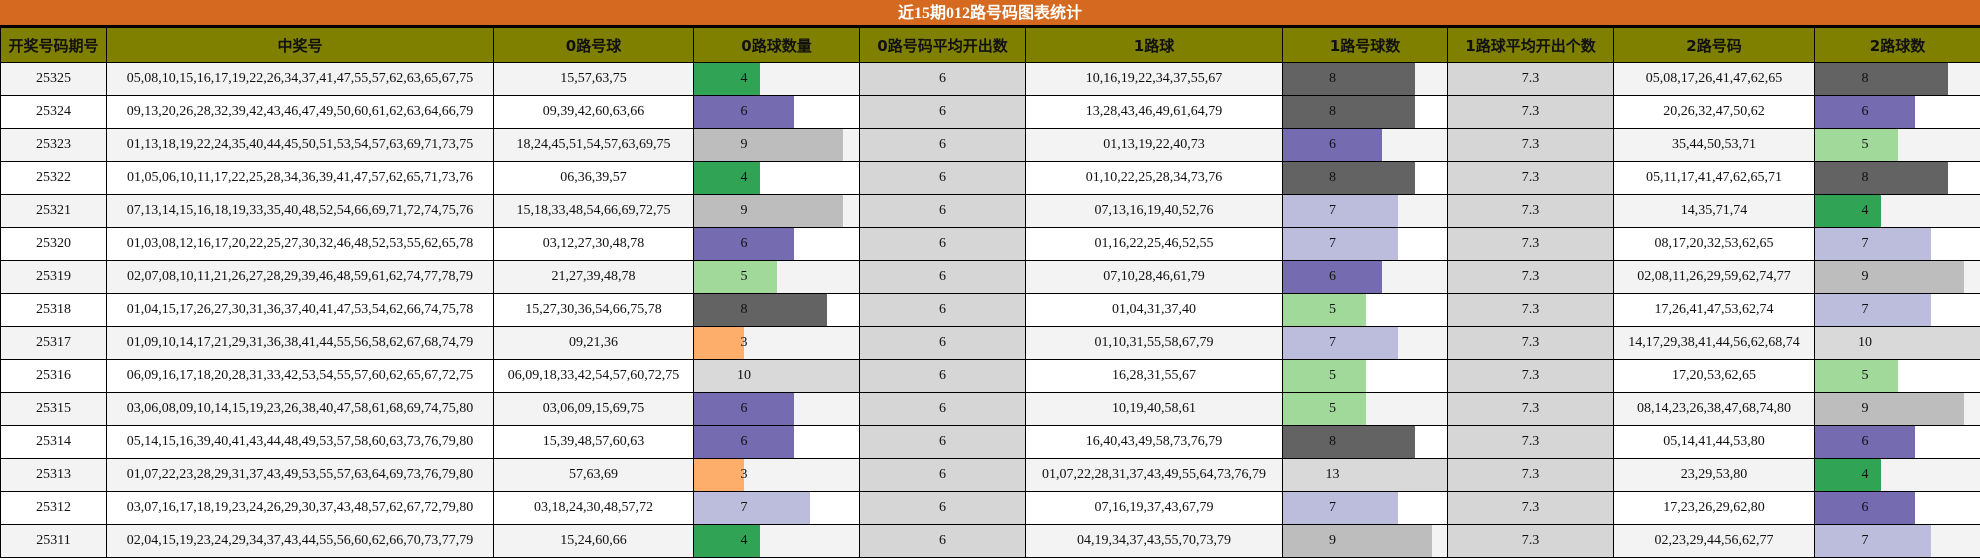 The image size is (1980, 560). Describe the element at coordinates (53, 442) in the screenshot. I see `issue-cell: 25314` at that location.